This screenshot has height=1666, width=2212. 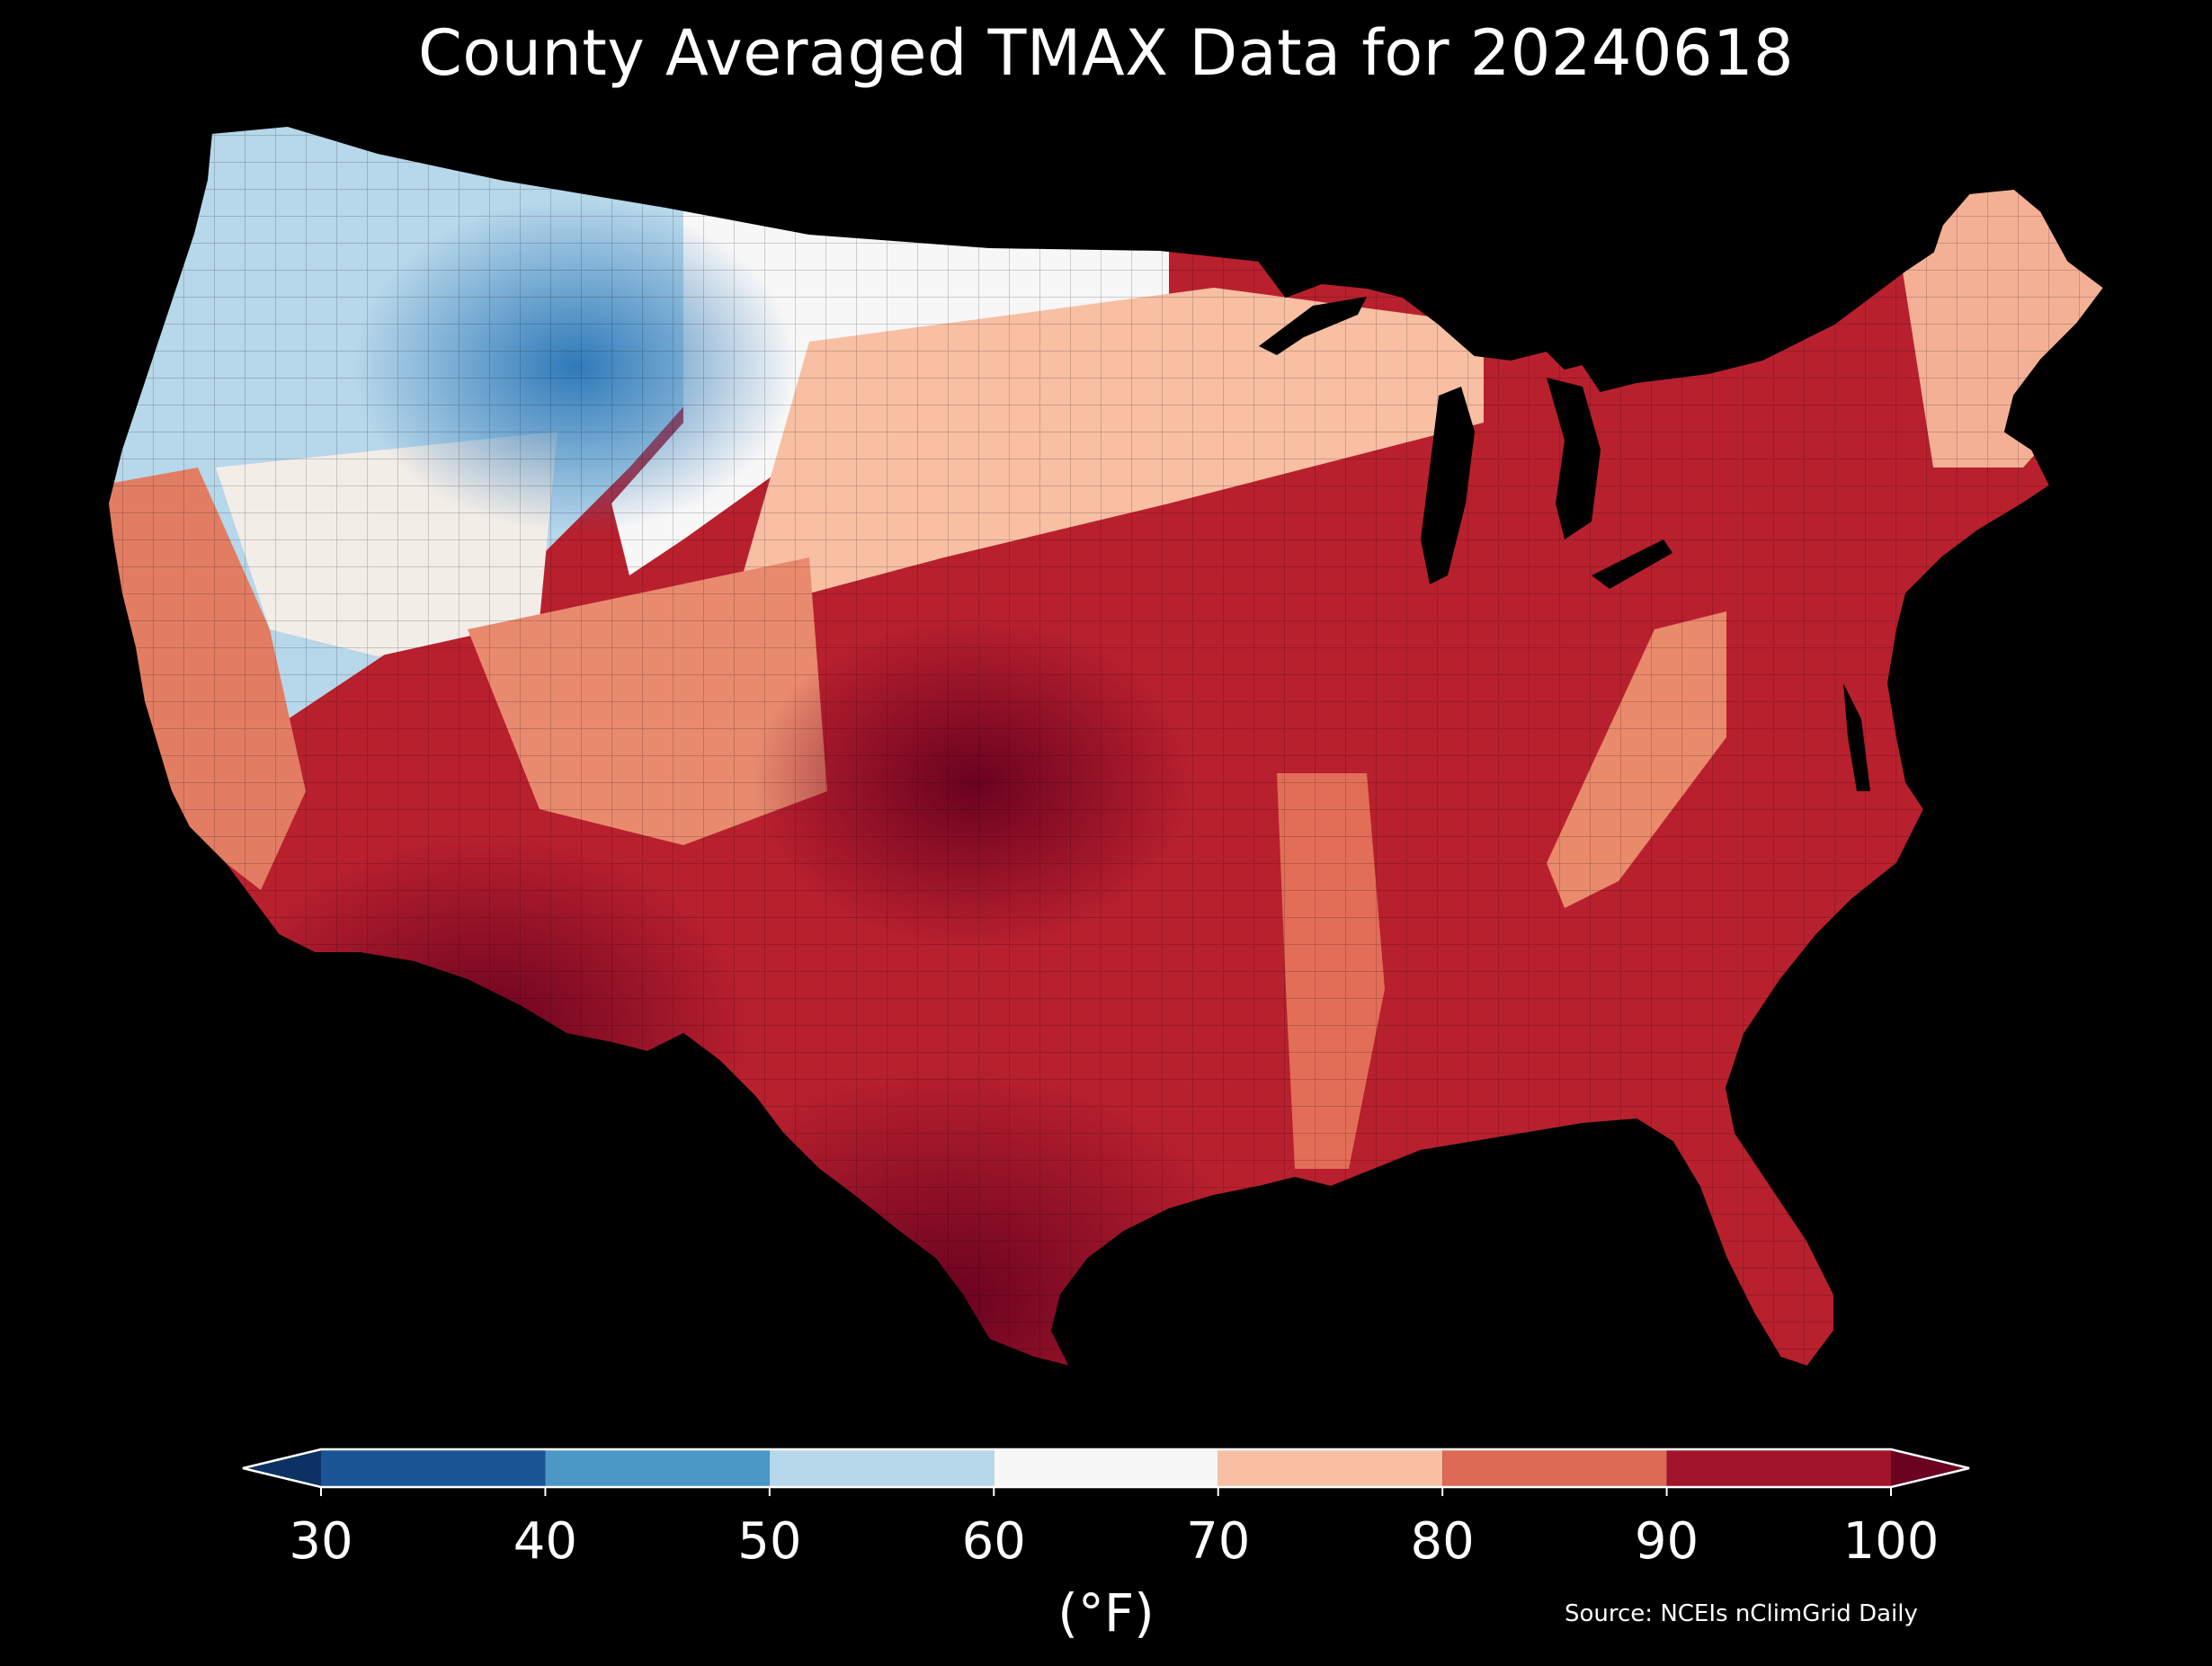 What do you see at coordinates (1930, 1468) in the screenshot?
I see `colorbar-over-arrow` at bounding box center [1930, 1468].